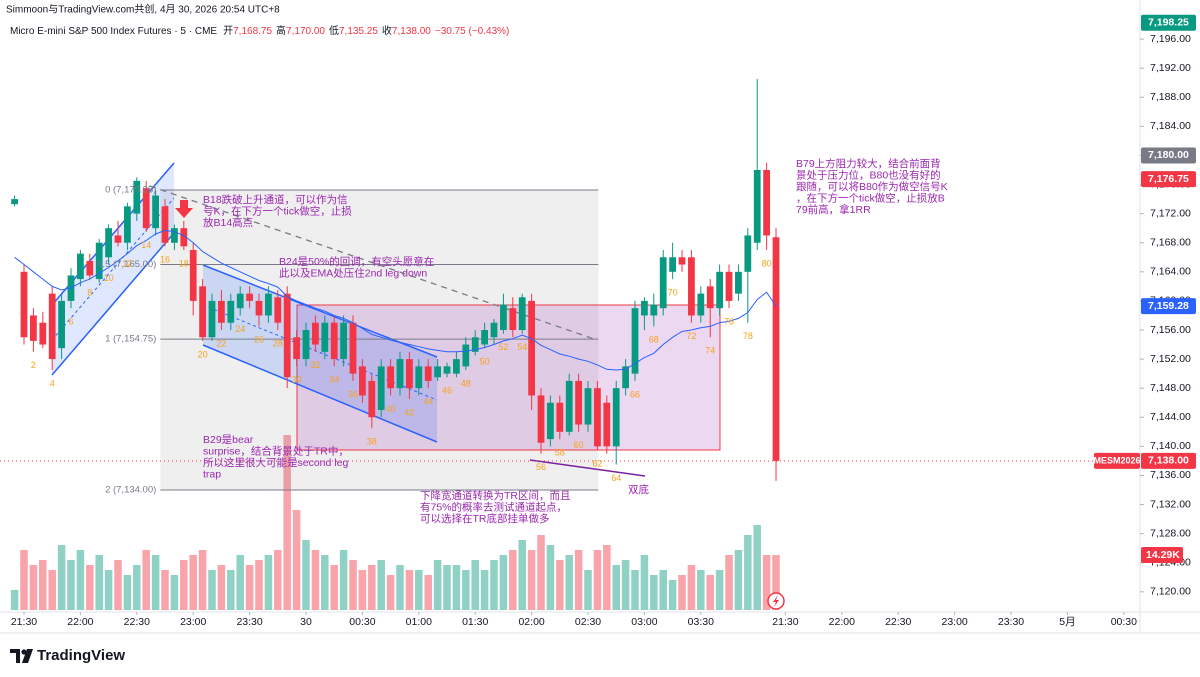 The image size is (1200, 677). I want to click on y-tick-label: 7,152.00, so click(1170, 359).